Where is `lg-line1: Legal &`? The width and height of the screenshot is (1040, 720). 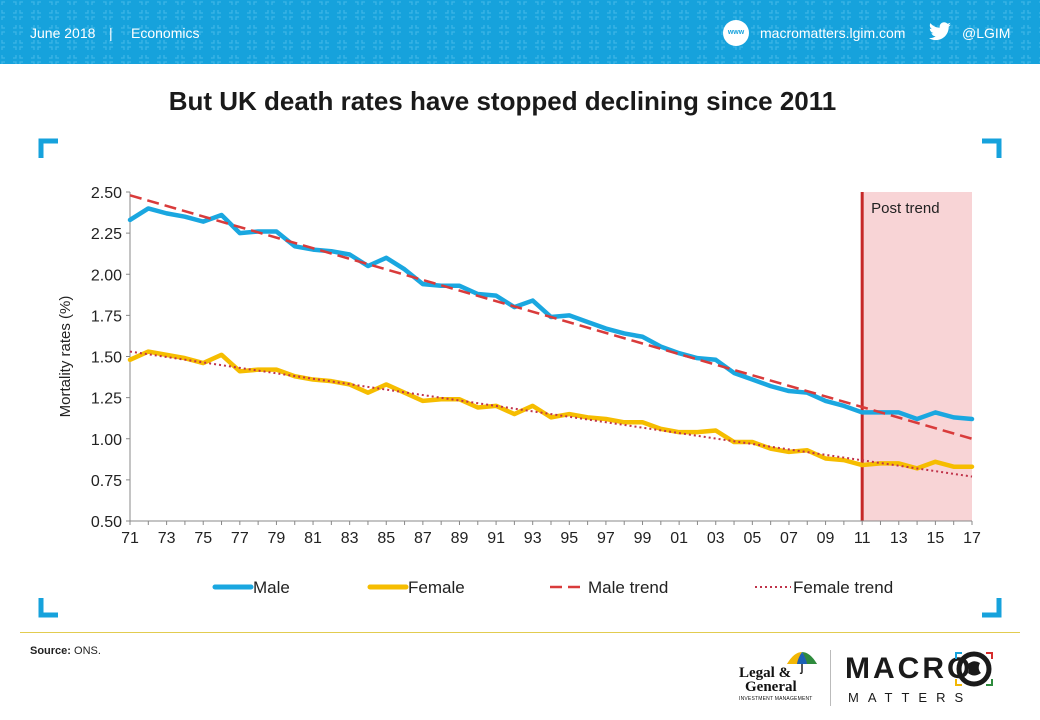
lg-line1: Legal & is located at coordinates (765, 673).